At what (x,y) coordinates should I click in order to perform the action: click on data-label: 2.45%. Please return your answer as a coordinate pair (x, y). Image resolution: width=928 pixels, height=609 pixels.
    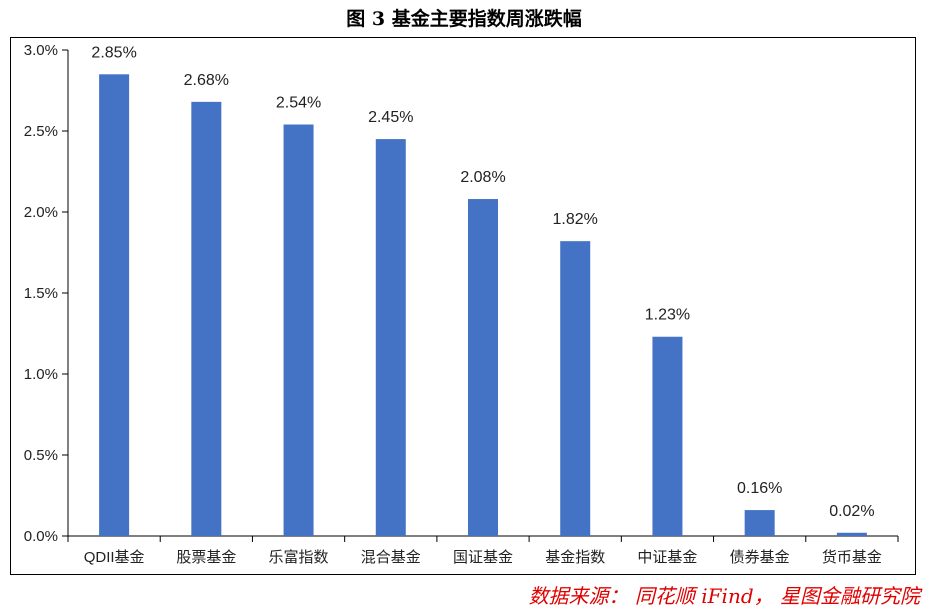
    Looking at the image, I should click on (390, 117).